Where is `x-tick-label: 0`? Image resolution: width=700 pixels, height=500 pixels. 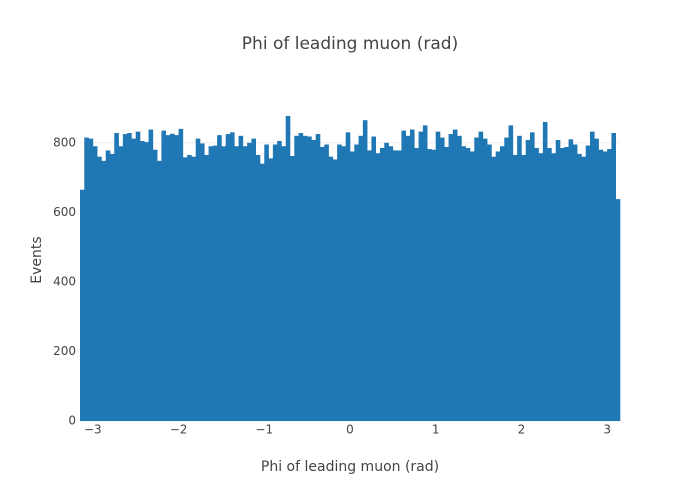
x-tick-label: 0 is located at coordinates (350, 430).